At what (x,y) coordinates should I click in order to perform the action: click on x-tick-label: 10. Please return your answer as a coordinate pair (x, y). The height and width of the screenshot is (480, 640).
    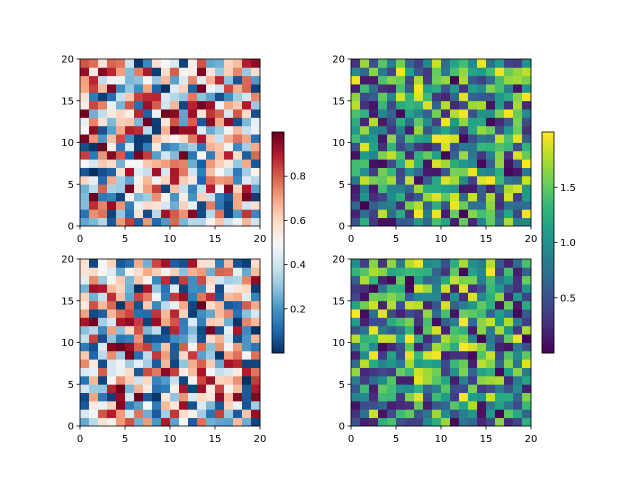
    Looking at the image, I should click on (441, 239).